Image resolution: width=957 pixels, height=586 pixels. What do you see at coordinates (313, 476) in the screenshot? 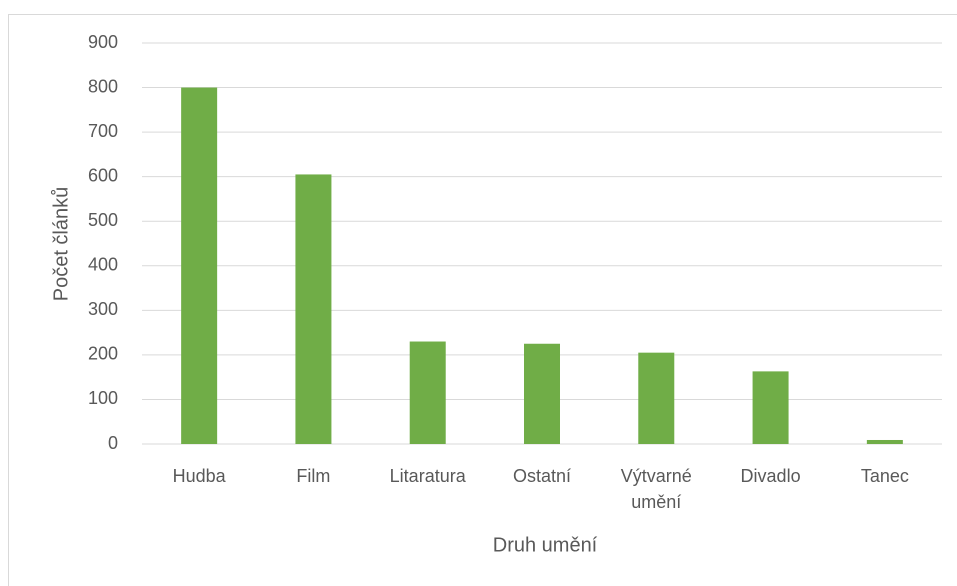
I see `x-tick-label: Film` at bounding box center [313, 476].